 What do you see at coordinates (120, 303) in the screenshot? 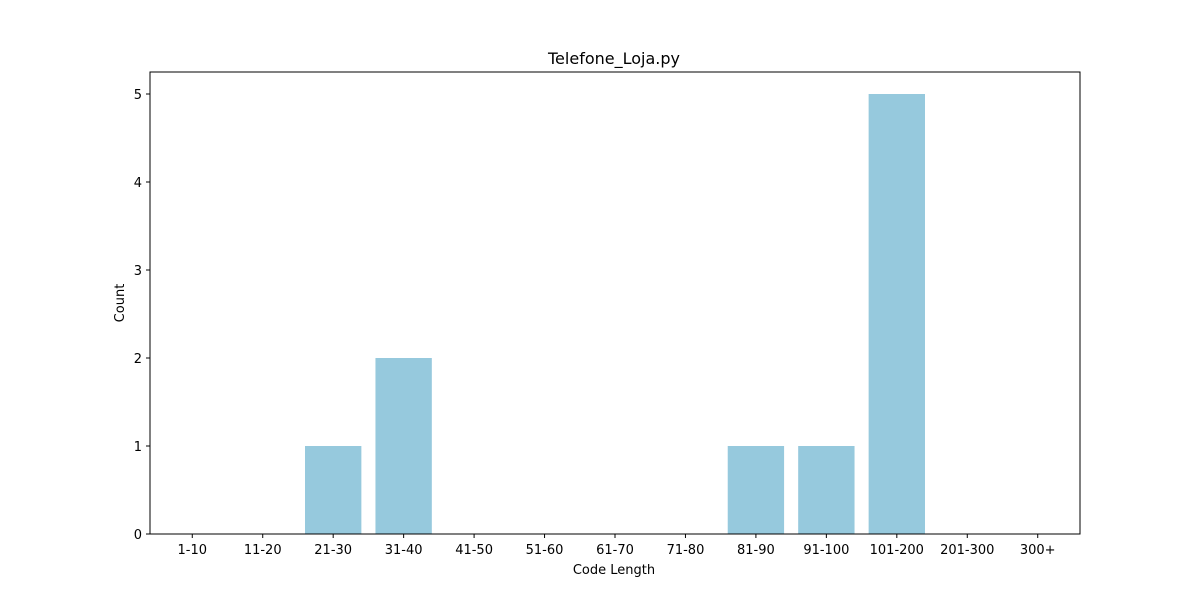
I see `y-axis-label: Count` at bounding box center [120, 303].